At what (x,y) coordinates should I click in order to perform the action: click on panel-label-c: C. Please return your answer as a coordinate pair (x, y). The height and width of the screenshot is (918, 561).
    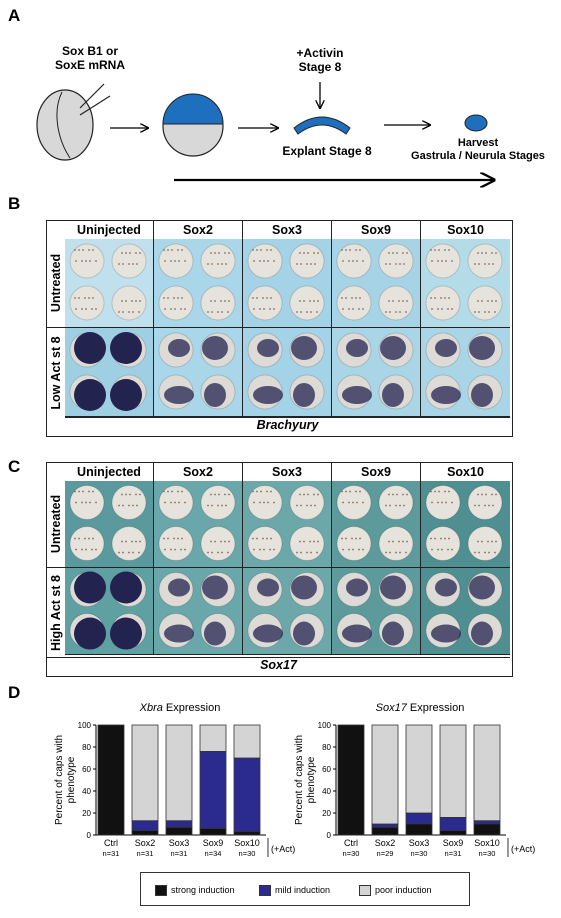
    Looking at the image, I should click on (14, 466).